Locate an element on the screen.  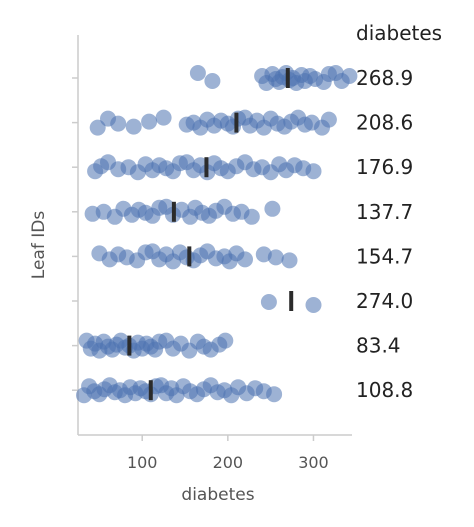
x-tick-label: 100 is located at coordinates (142, 462).